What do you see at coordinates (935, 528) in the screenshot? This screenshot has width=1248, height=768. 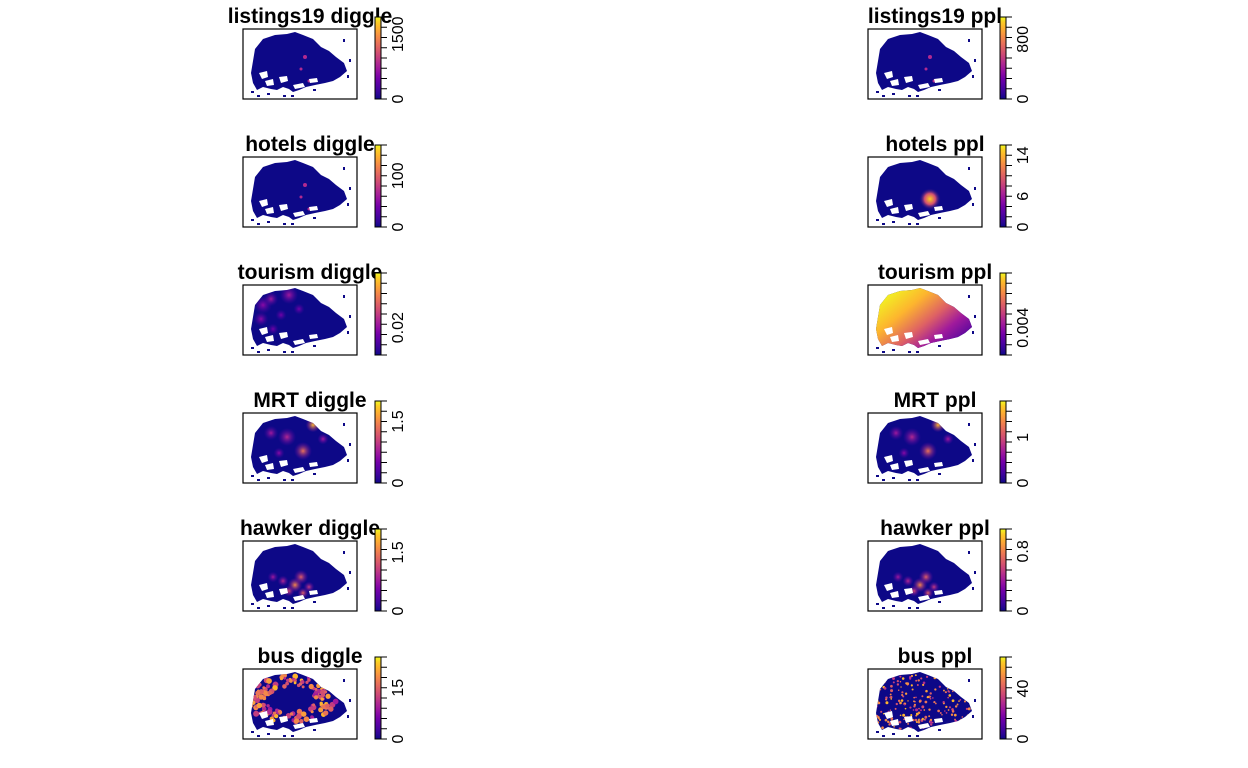 I see `panel-title: hawker ppl` at bounding box center [935, 528].